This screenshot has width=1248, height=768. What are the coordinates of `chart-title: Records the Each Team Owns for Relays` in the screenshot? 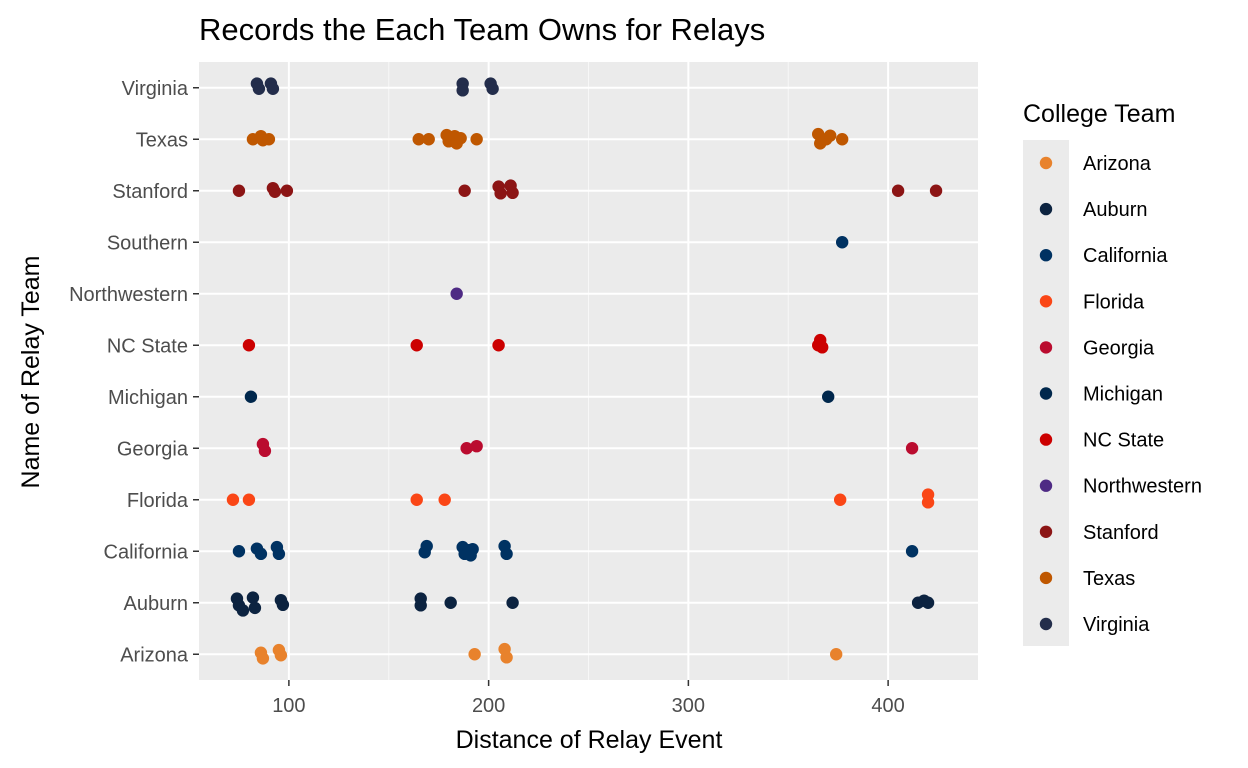 It's located at (482, 29).